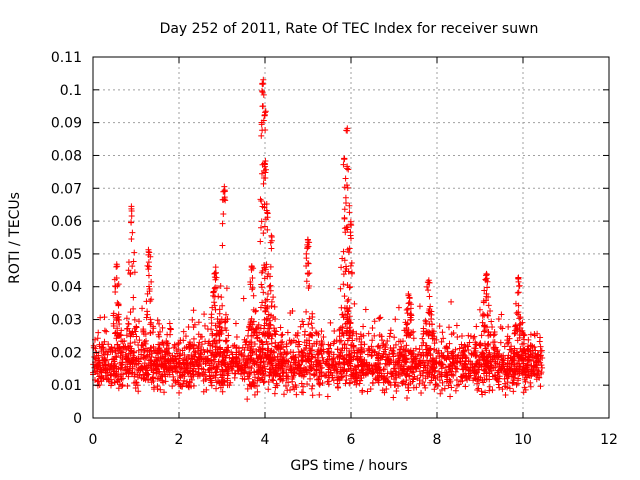 This screenshot has width=640, height=480. What do you see at coordinates (15, 238) in the screenshot?
I see `y-axis-label: ROTI / TECUs` at bounding box center [15, 238].